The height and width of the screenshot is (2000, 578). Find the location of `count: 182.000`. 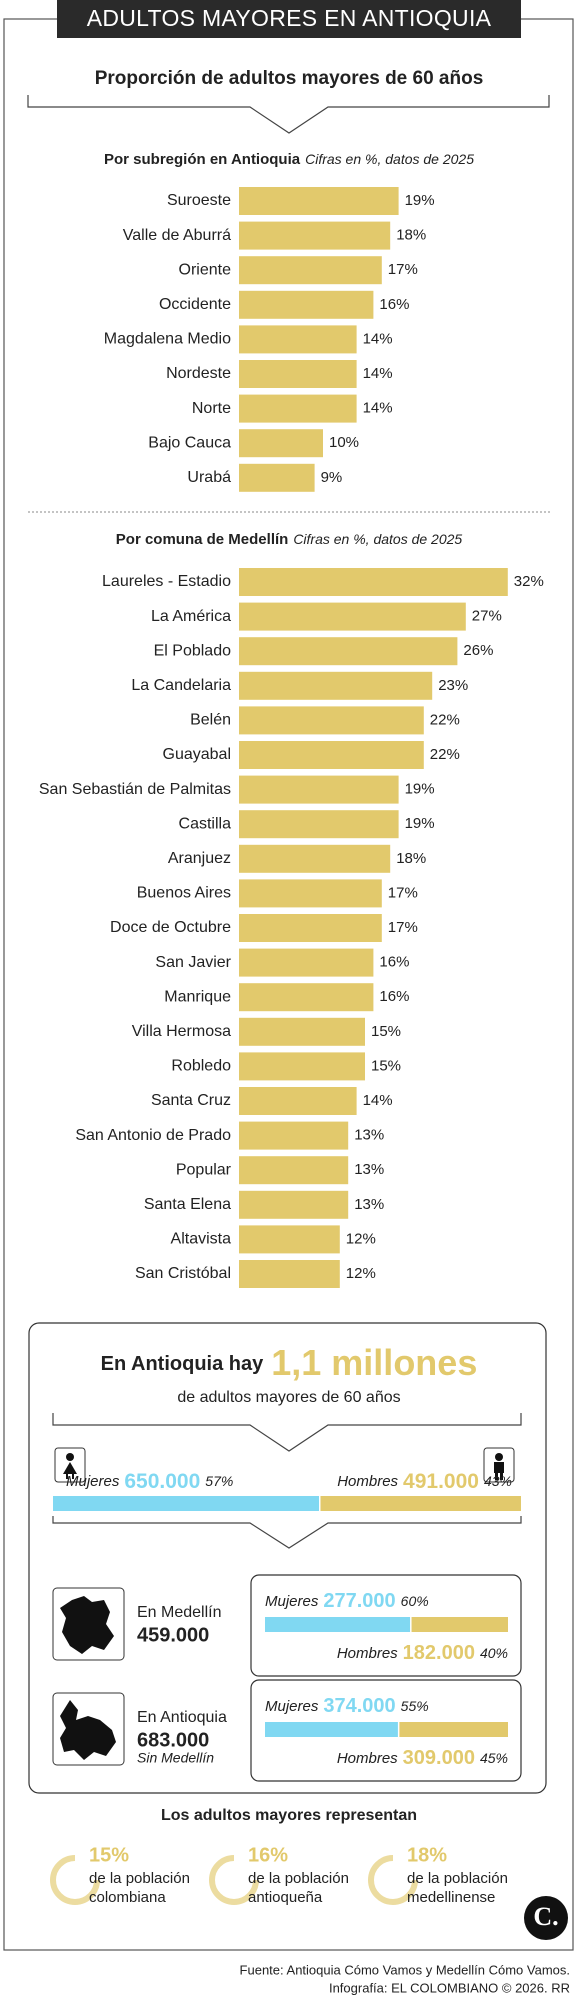

count: 182.000 is located at coordinates (439, 1653).